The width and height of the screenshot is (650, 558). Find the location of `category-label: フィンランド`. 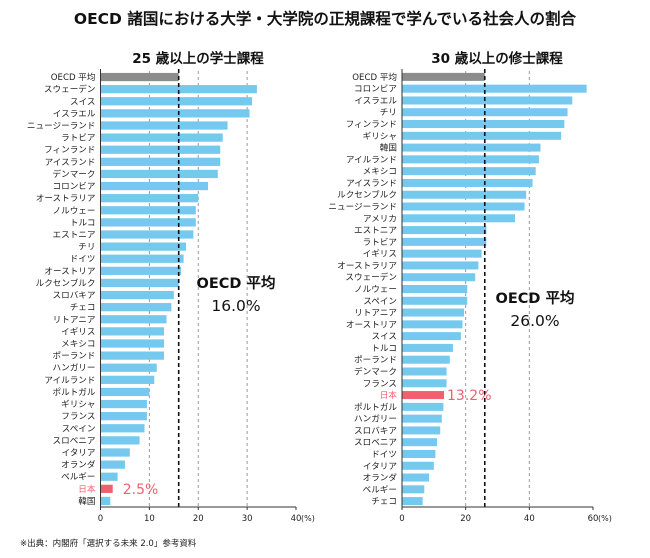

category-label: フィンランド is located at coordinates (69, 150).